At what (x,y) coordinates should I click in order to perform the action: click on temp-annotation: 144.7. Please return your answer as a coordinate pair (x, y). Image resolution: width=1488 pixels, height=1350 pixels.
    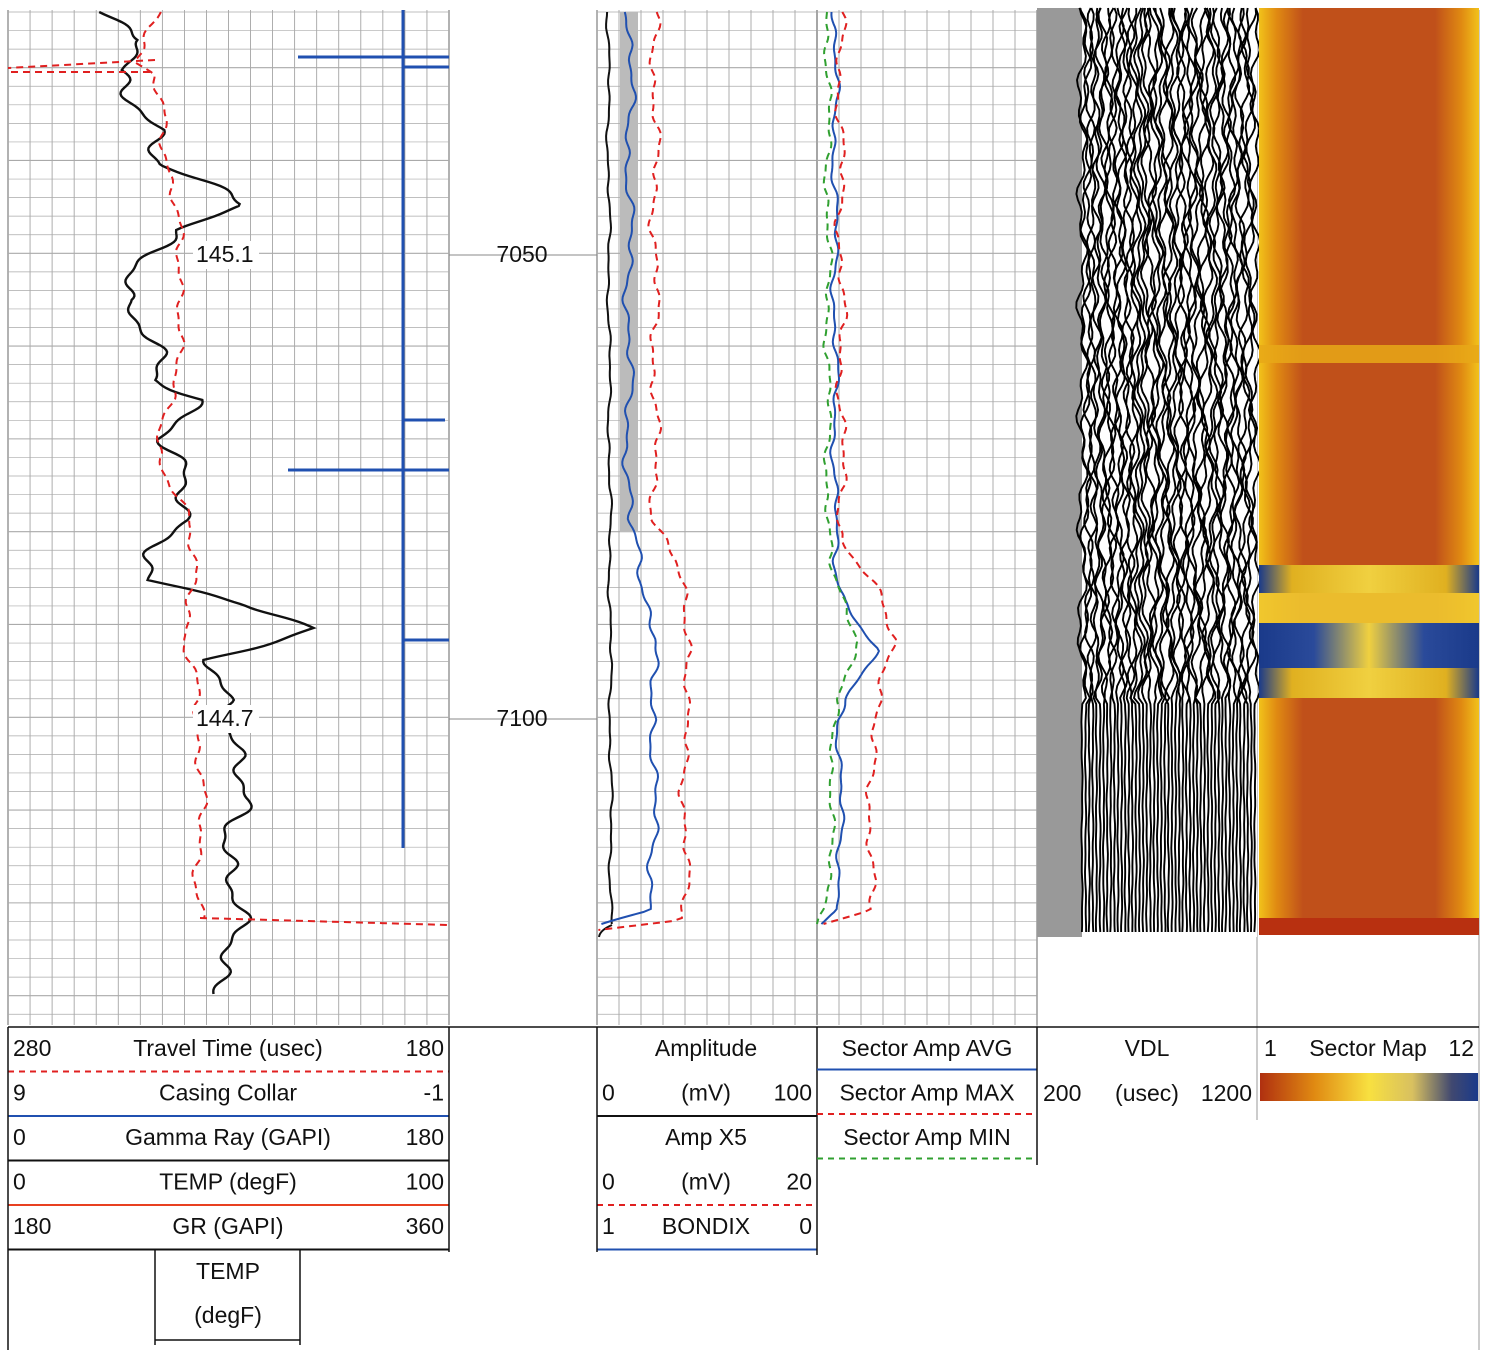
    Looking at the image, I should click on (225, 718).